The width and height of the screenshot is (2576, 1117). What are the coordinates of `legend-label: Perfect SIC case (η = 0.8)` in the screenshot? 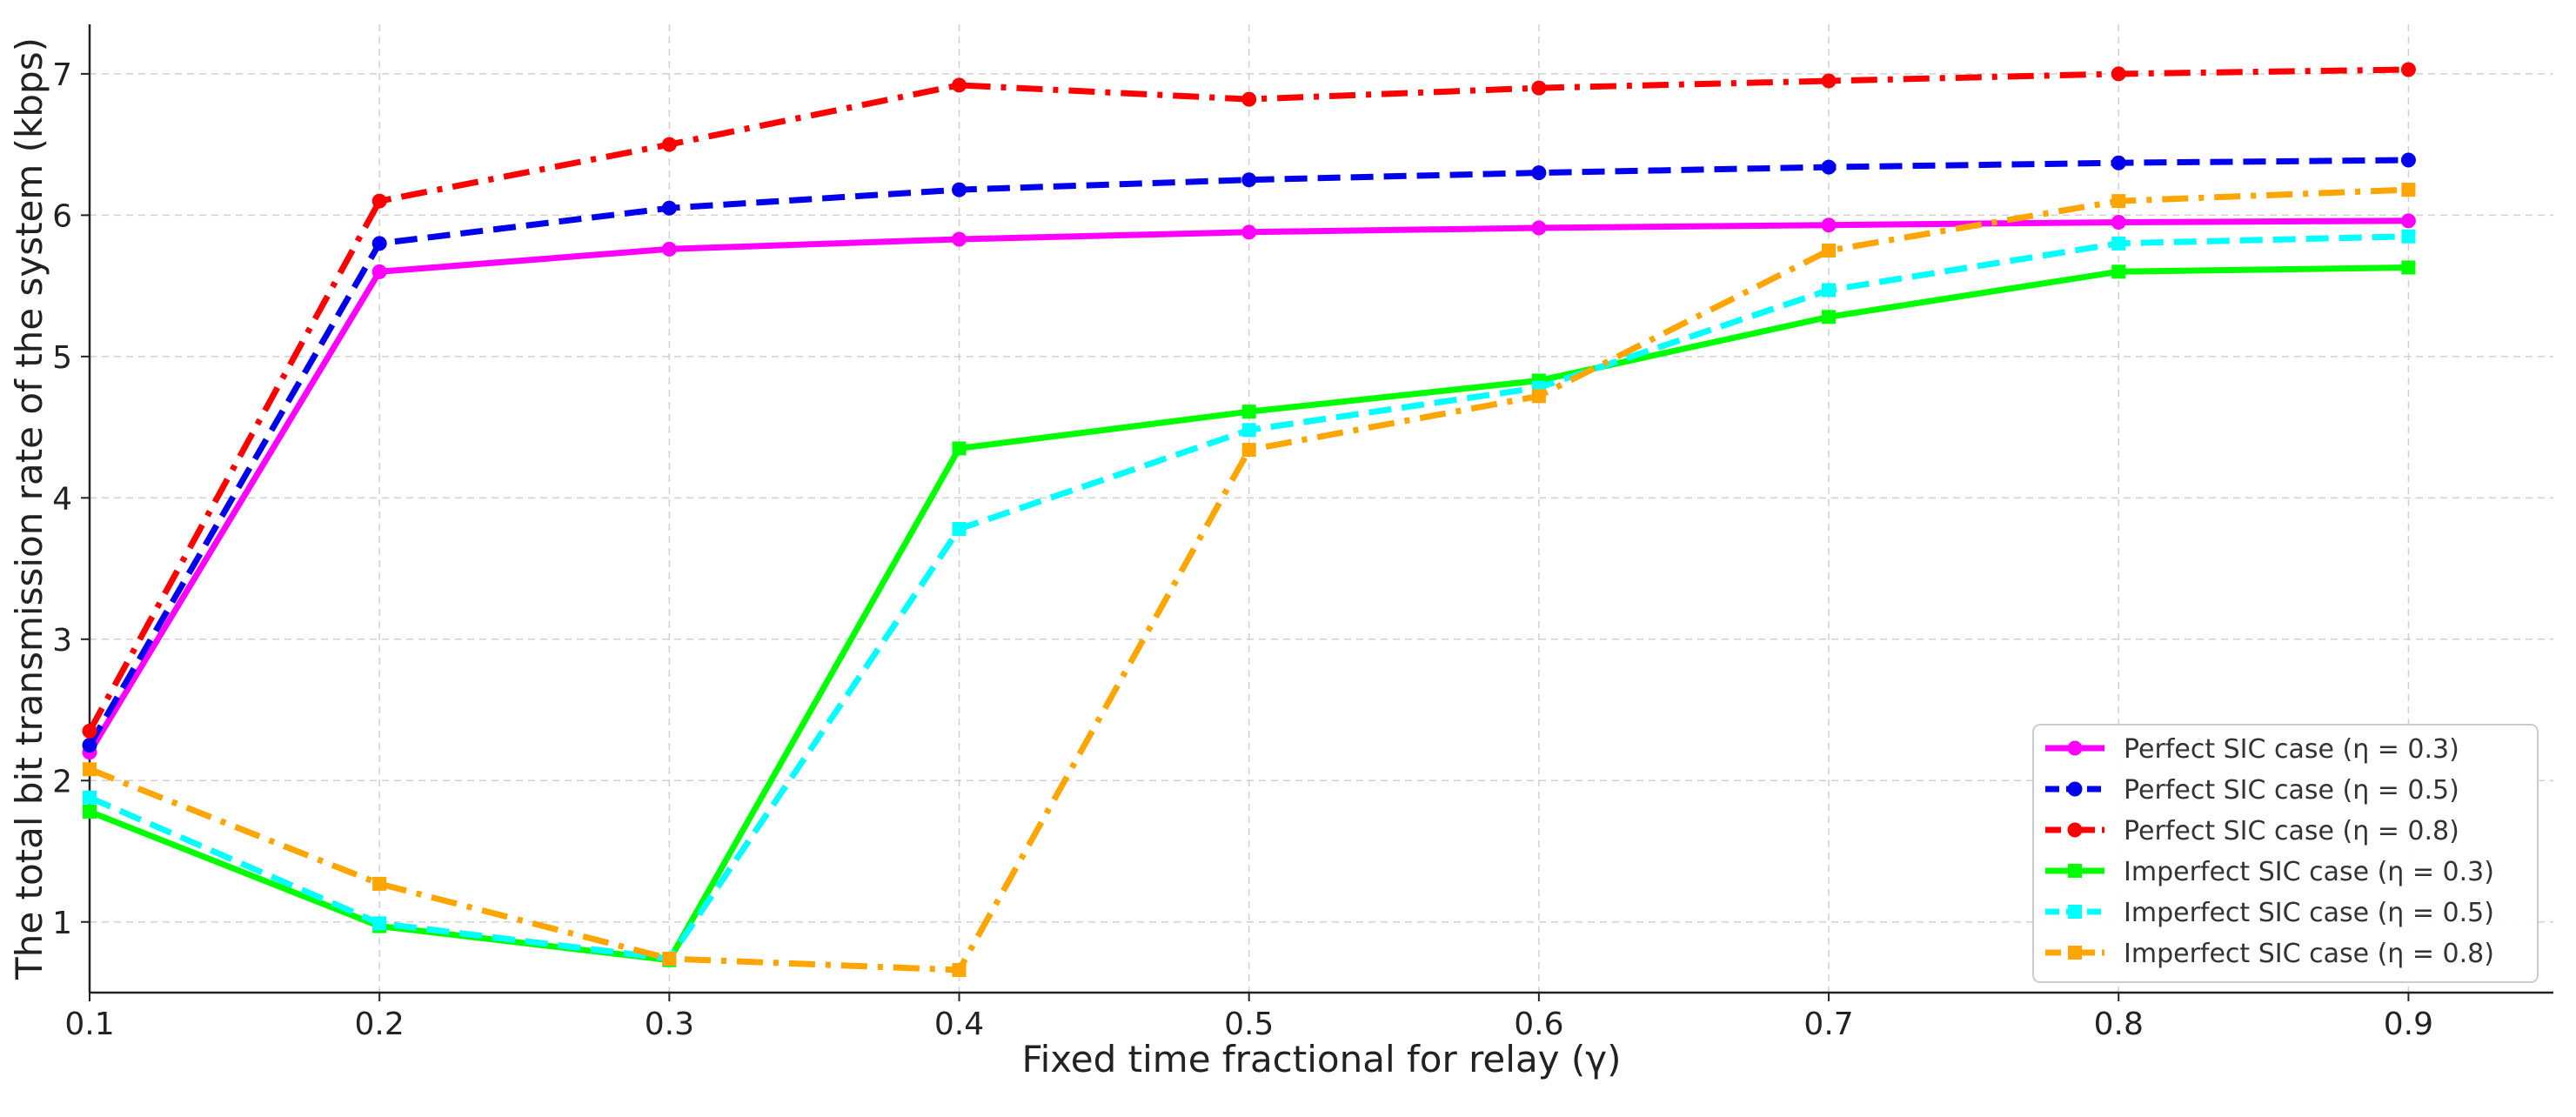 It's located at (2291, 831).